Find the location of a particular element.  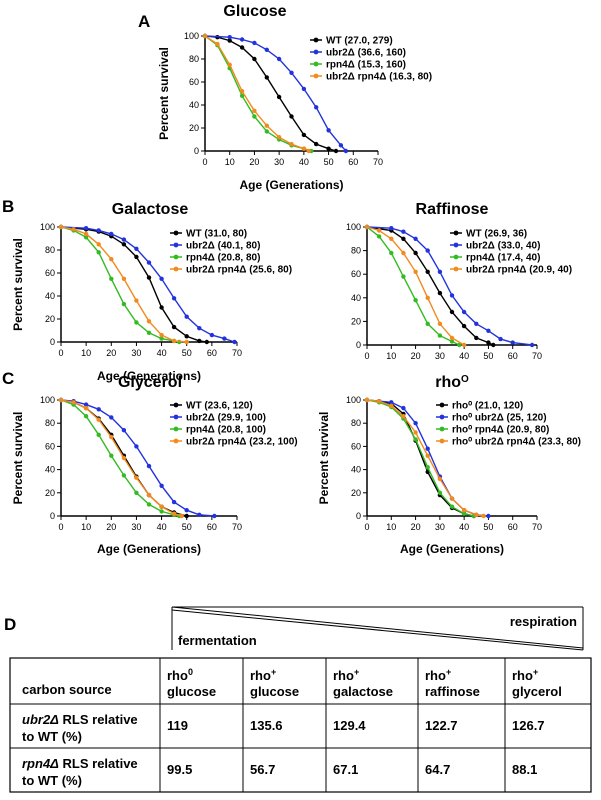

row-ubr2-value-5: 126.7 is located at coordinates (528, 725).